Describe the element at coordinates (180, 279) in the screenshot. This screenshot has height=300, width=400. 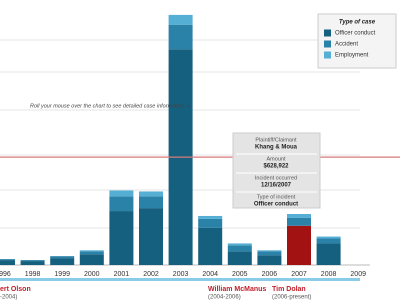
I see `timeline-bar` at that location.